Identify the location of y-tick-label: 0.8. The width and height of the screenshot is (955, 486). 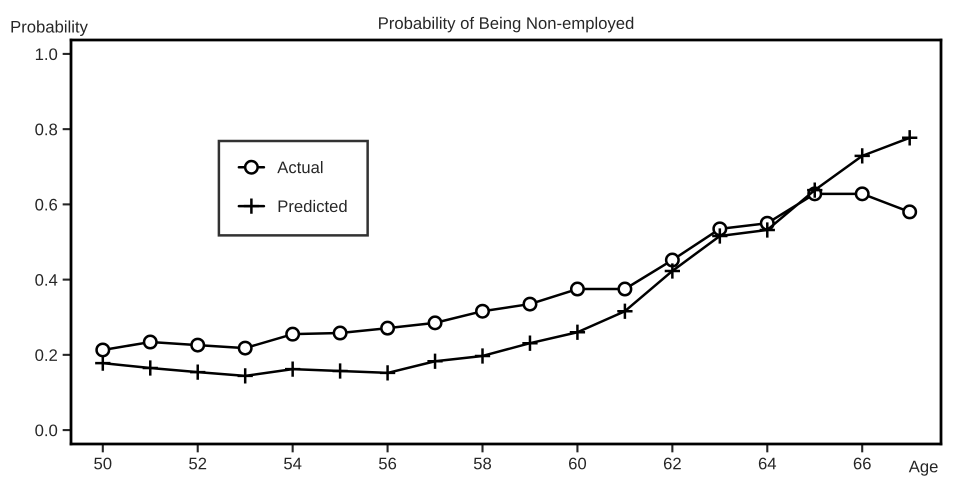
(46, 130).